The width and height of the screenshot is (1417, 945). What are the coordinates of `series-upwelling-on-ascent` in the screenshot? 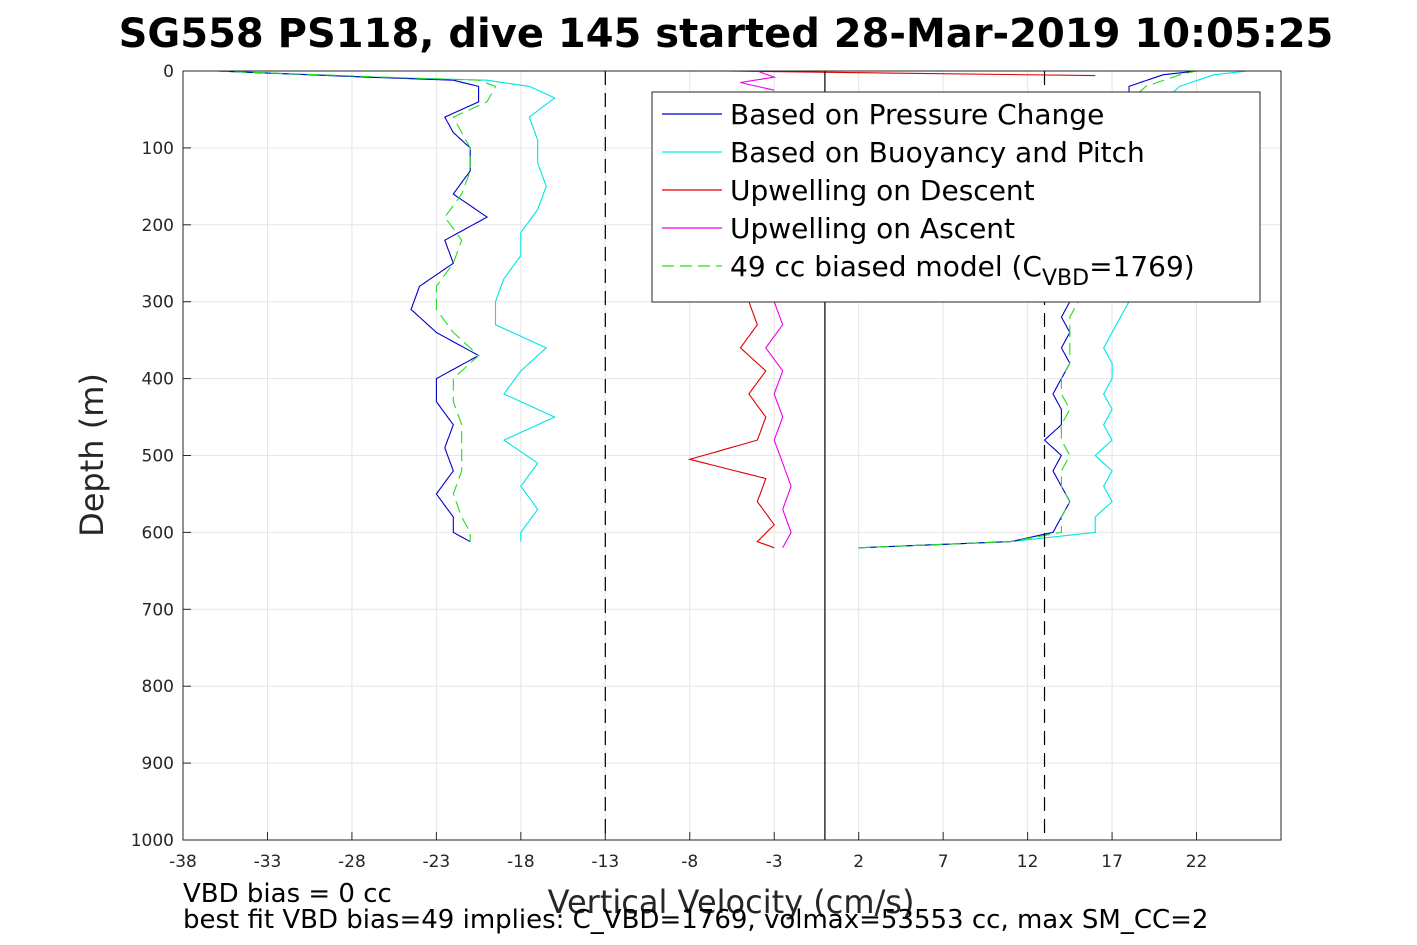 It's located at (766, 309).